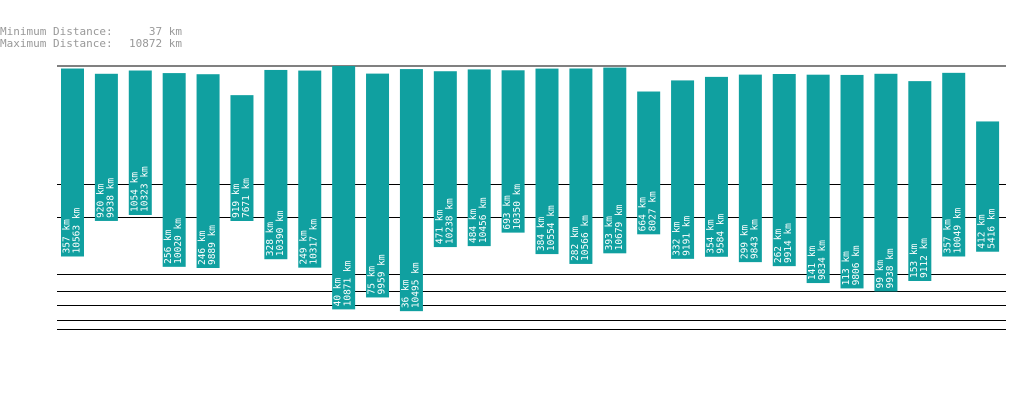 The width and height of the screenshot is (1019, 402). Describe the element at coordinates (382, 274) in the screenshot. I see `bar-label: 9959 km` at that location.